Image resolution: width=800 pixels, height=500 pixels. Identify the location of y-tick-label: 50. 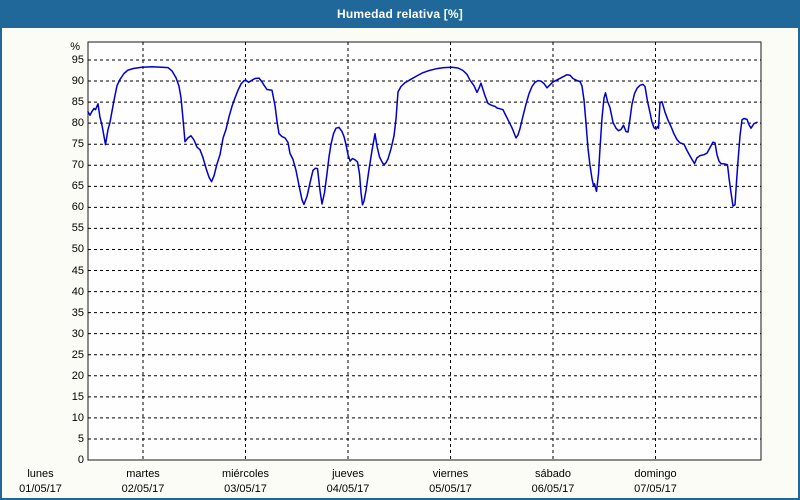
(77, 249).